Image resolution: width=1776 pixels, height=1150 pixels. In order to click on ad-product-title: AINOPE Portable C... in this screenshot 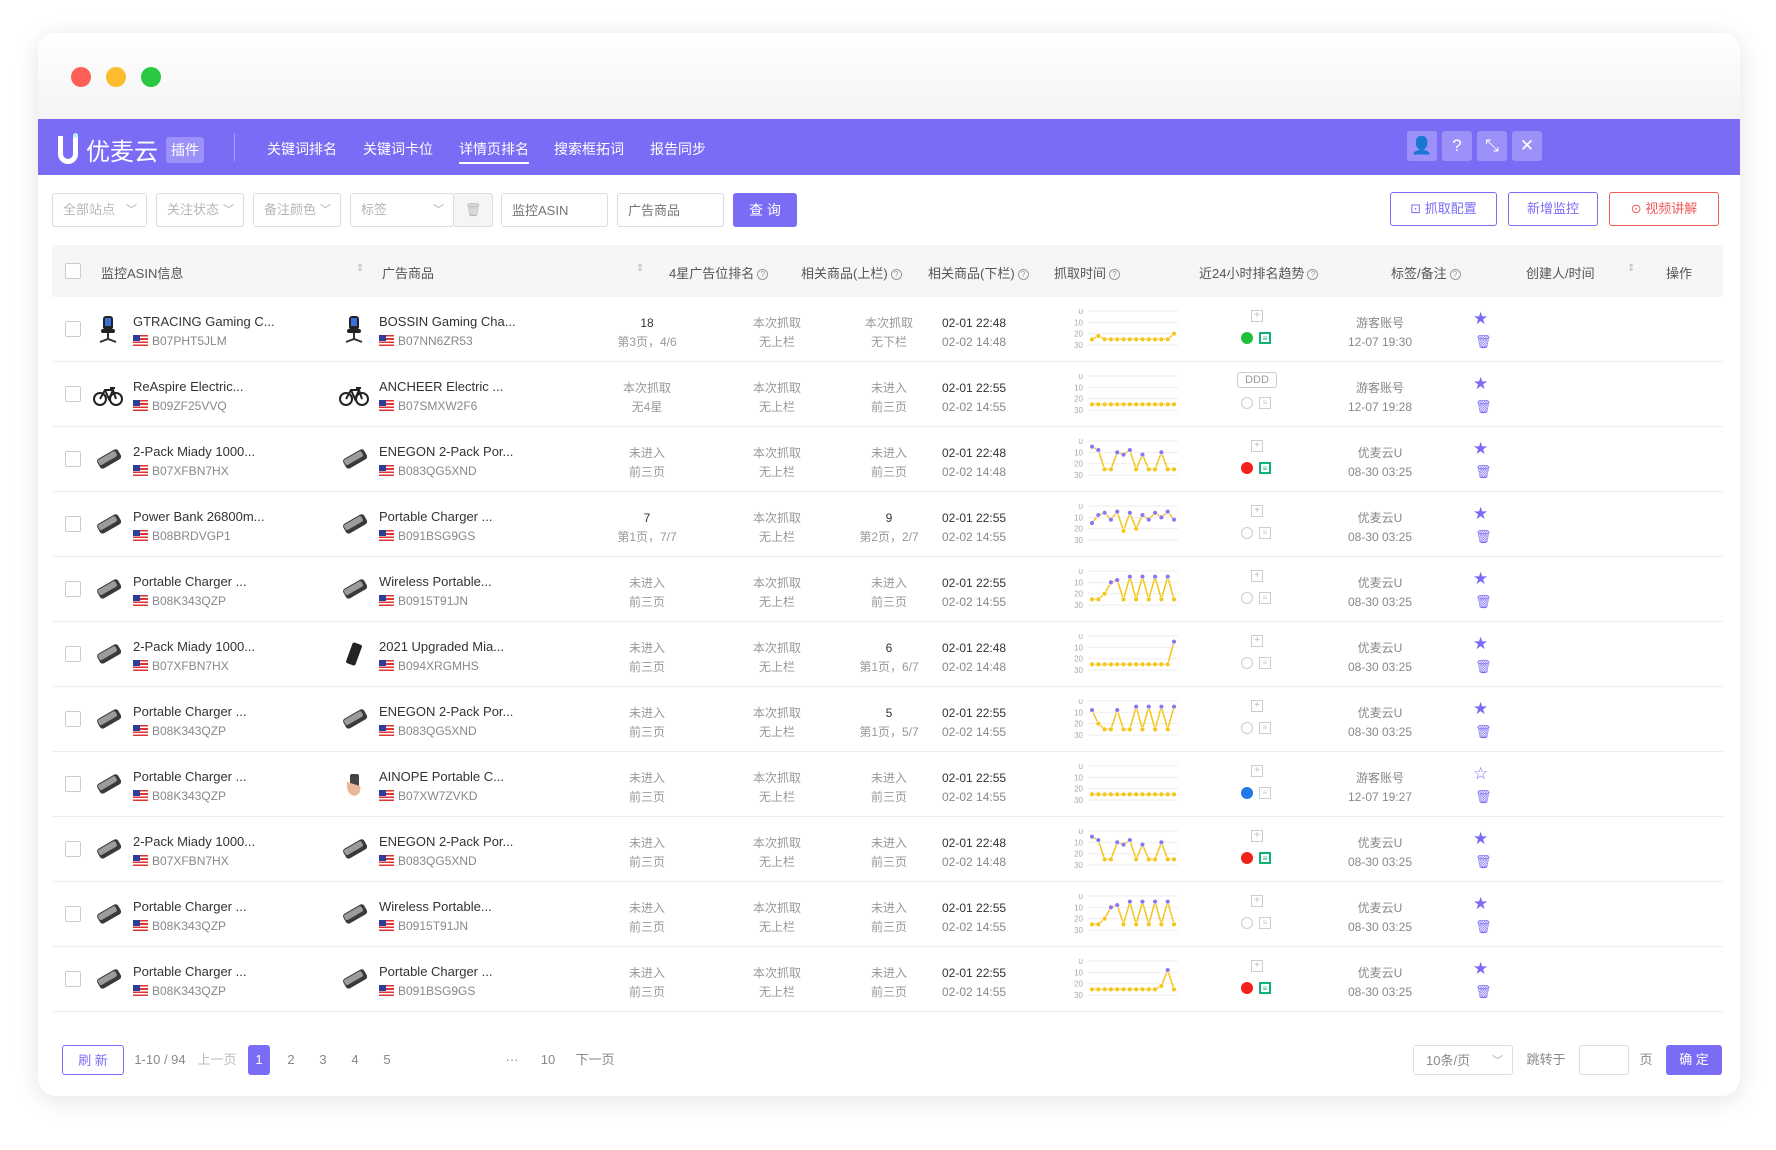, I will do `click(441, 776)`.